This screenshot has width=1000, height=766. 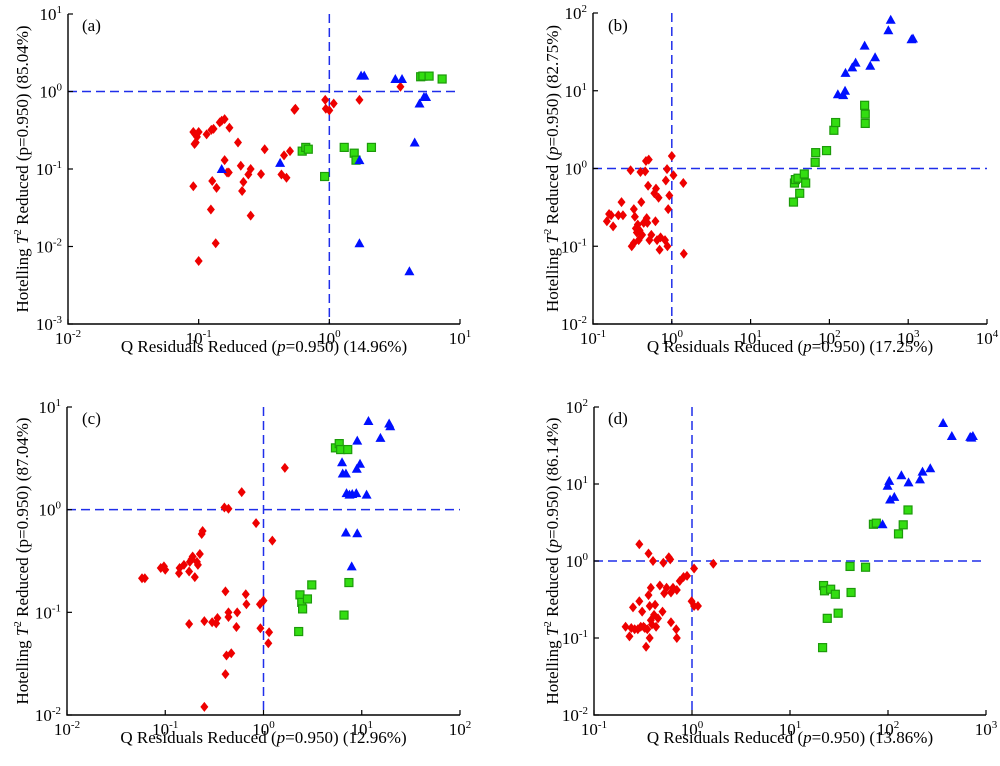 I want to click on panel-label: (b), so click(x=618, y=25).